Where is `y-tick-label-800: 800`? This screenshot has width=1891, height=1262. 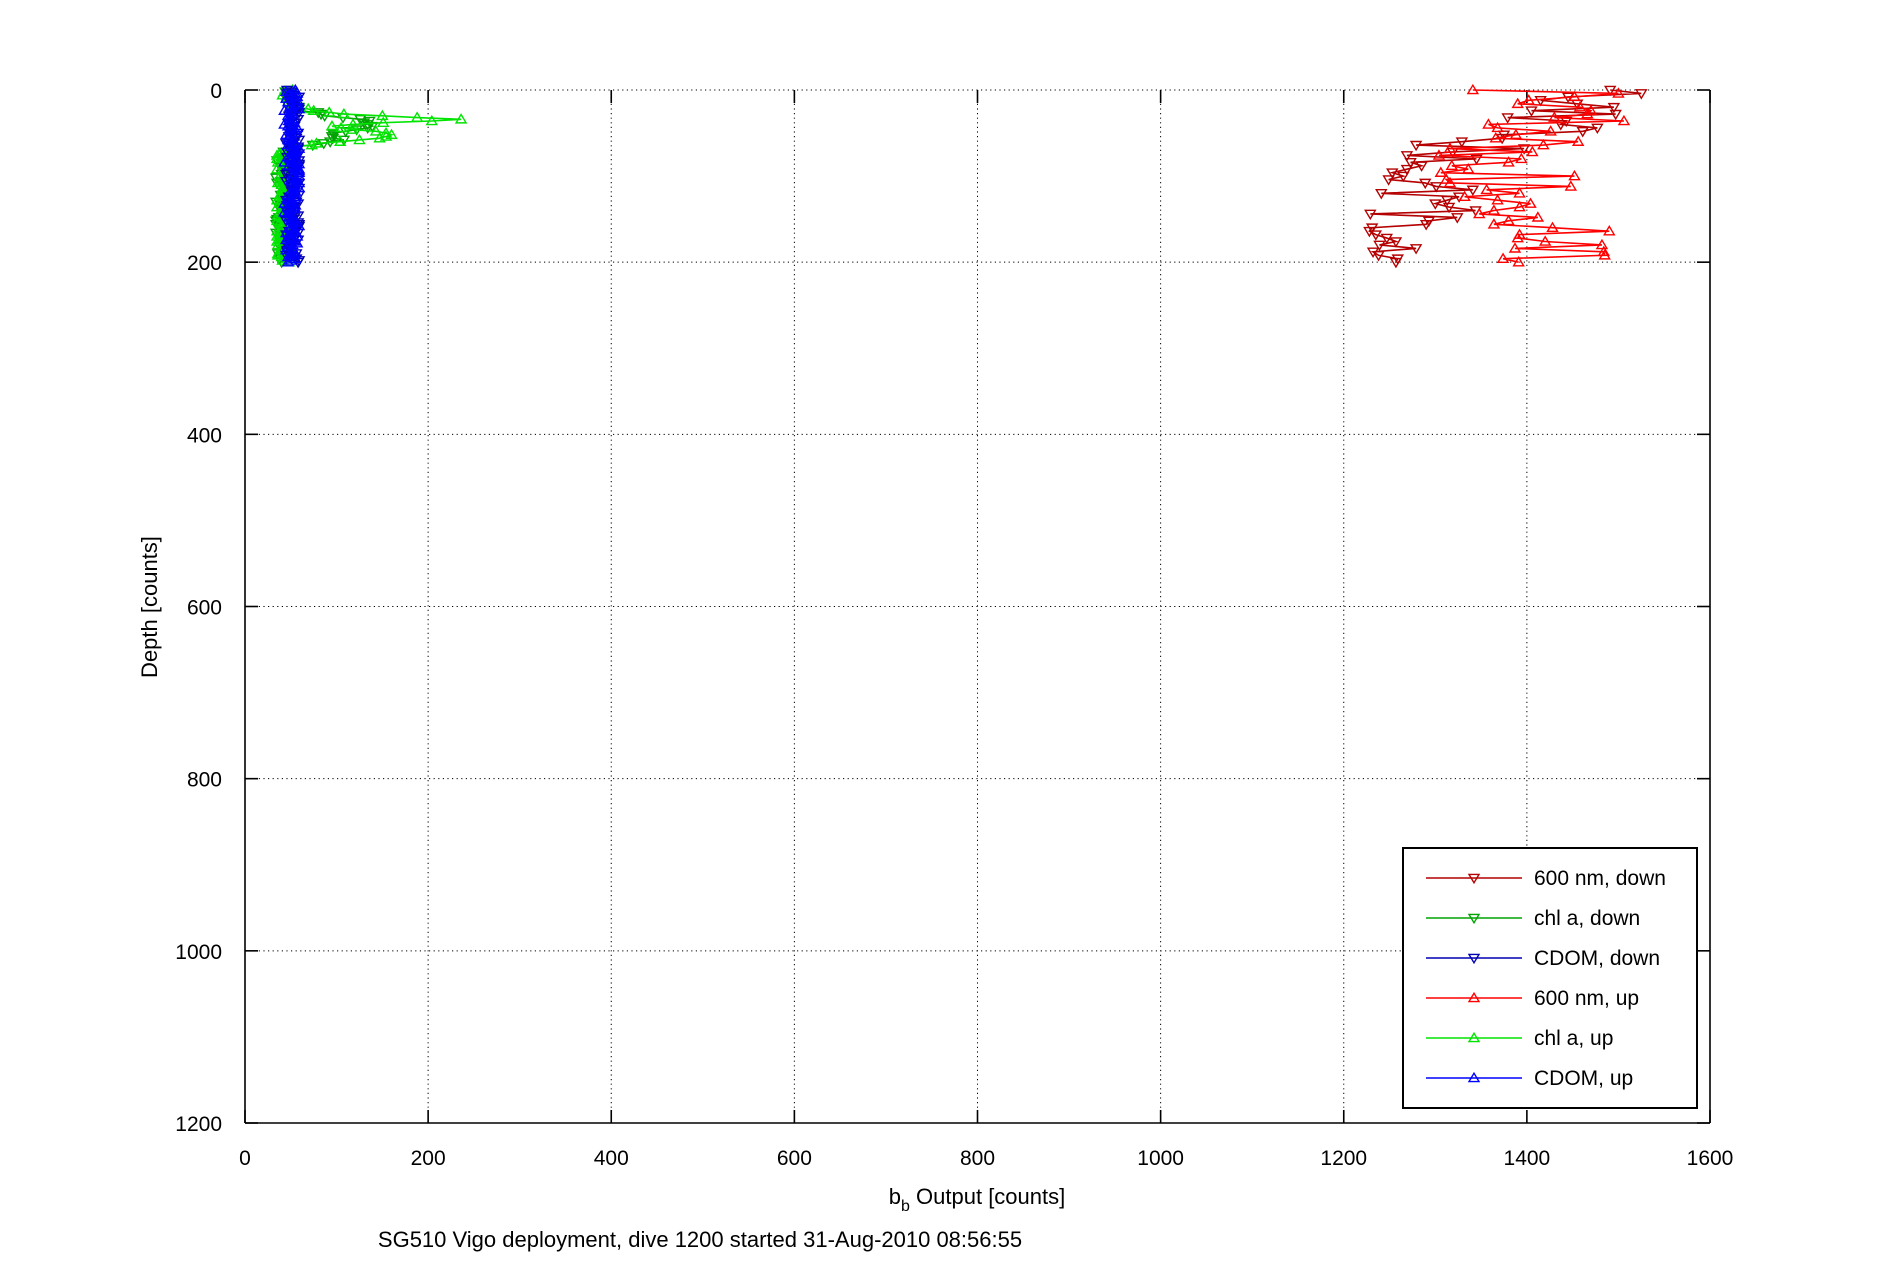
y-tick-label-800: 800 is located at coordinates (204, 780).